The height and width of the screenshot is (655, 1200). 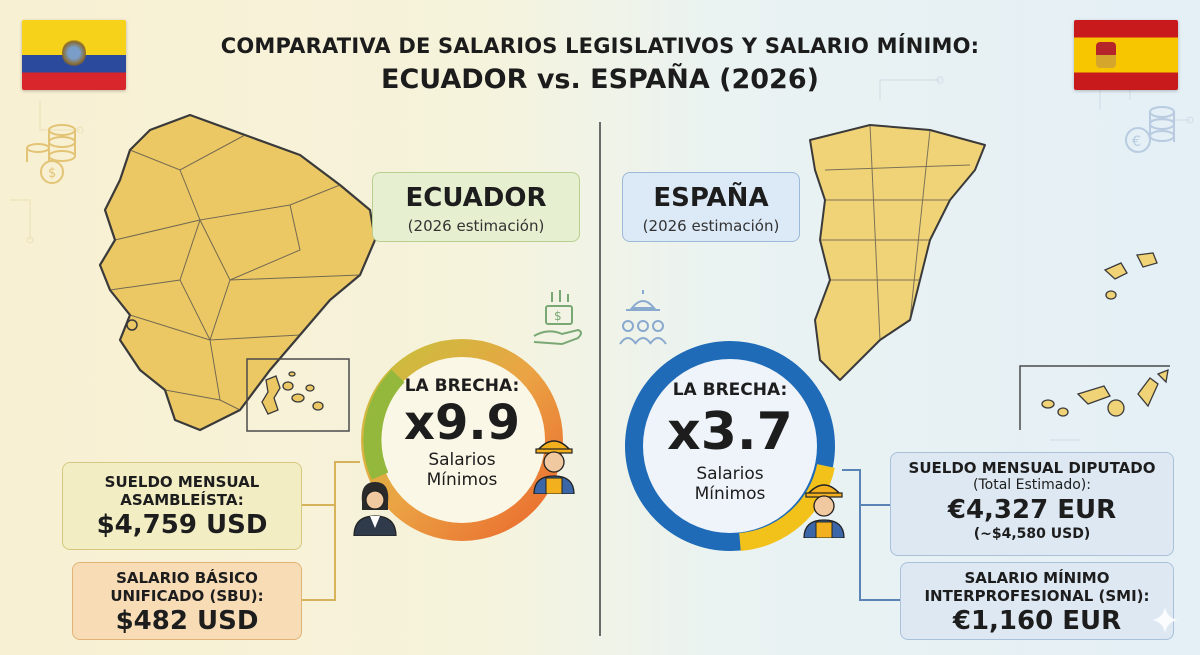 I want to click on ecuador-map, so click(x=237, y=272).